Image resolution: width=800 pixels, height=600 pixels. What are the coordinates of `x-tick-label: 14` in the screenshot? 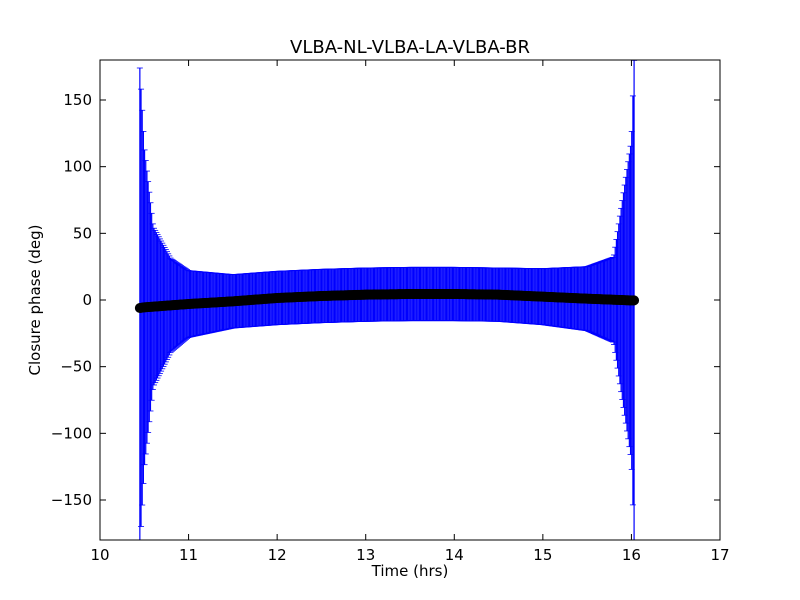 It's located at (454, 555).